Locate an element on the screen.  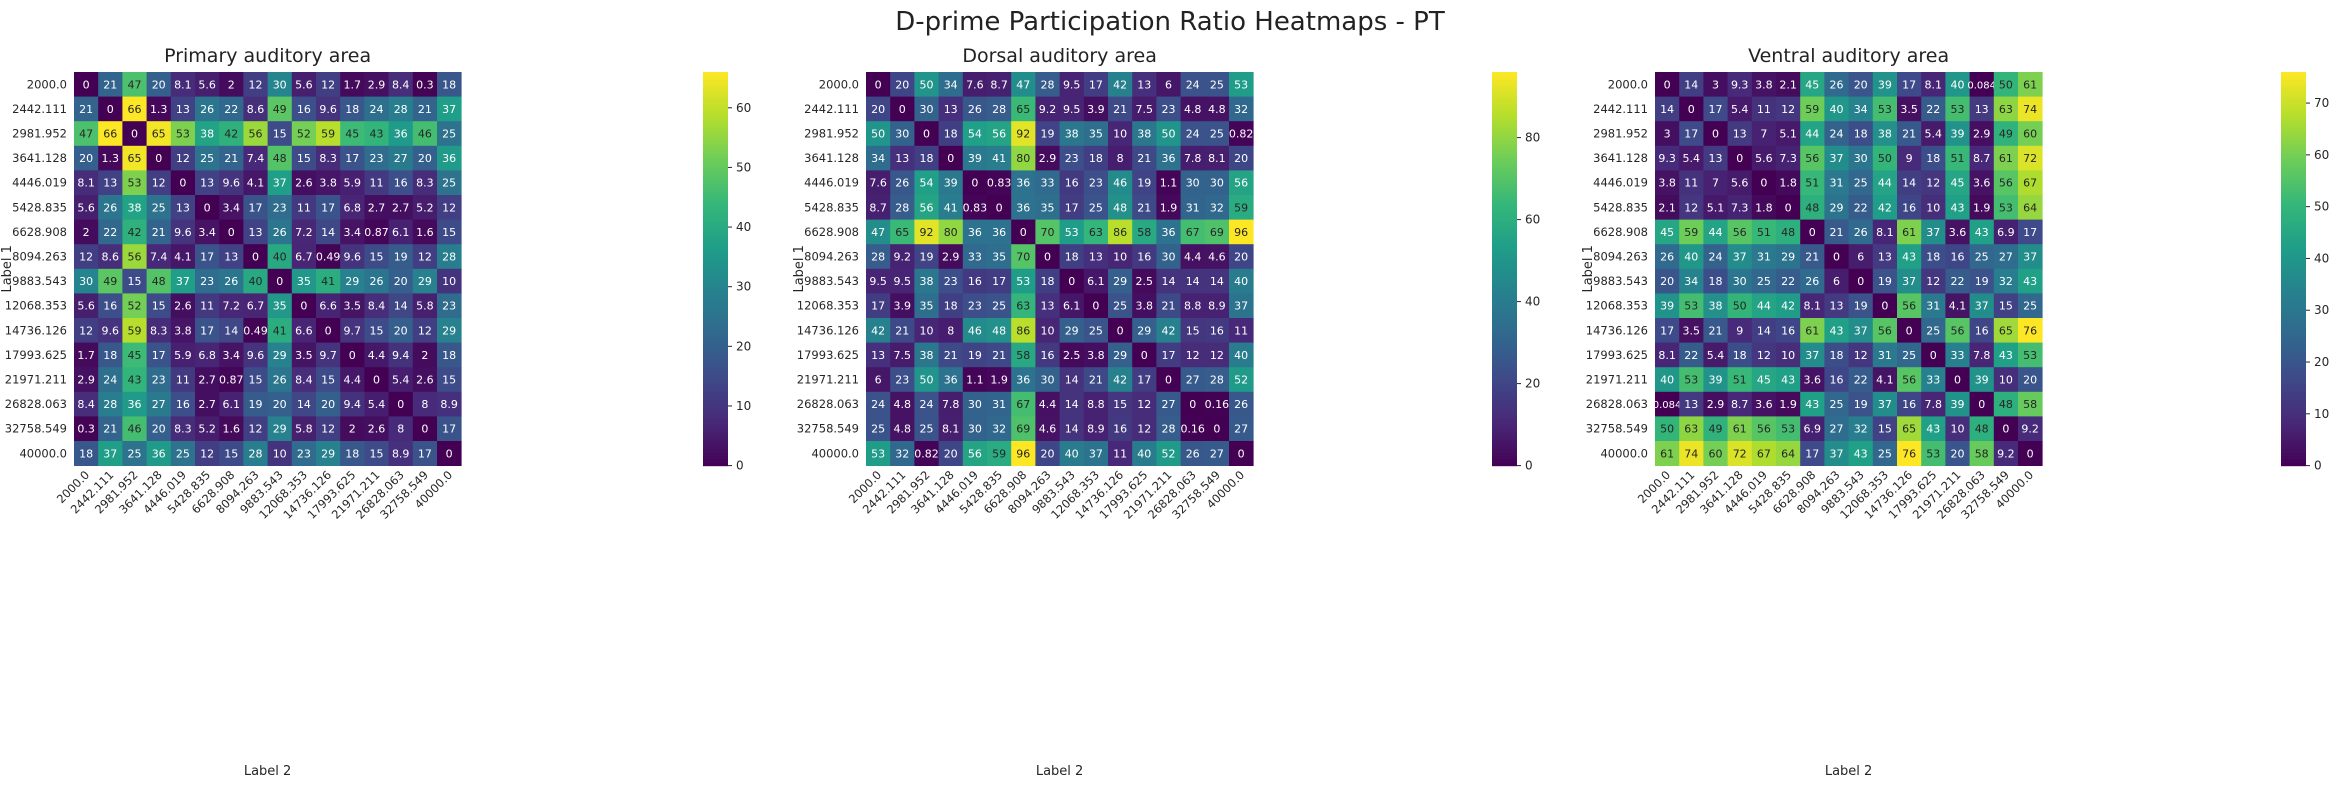
cell-value-label: 50 is located at coordinates (1169, 134).